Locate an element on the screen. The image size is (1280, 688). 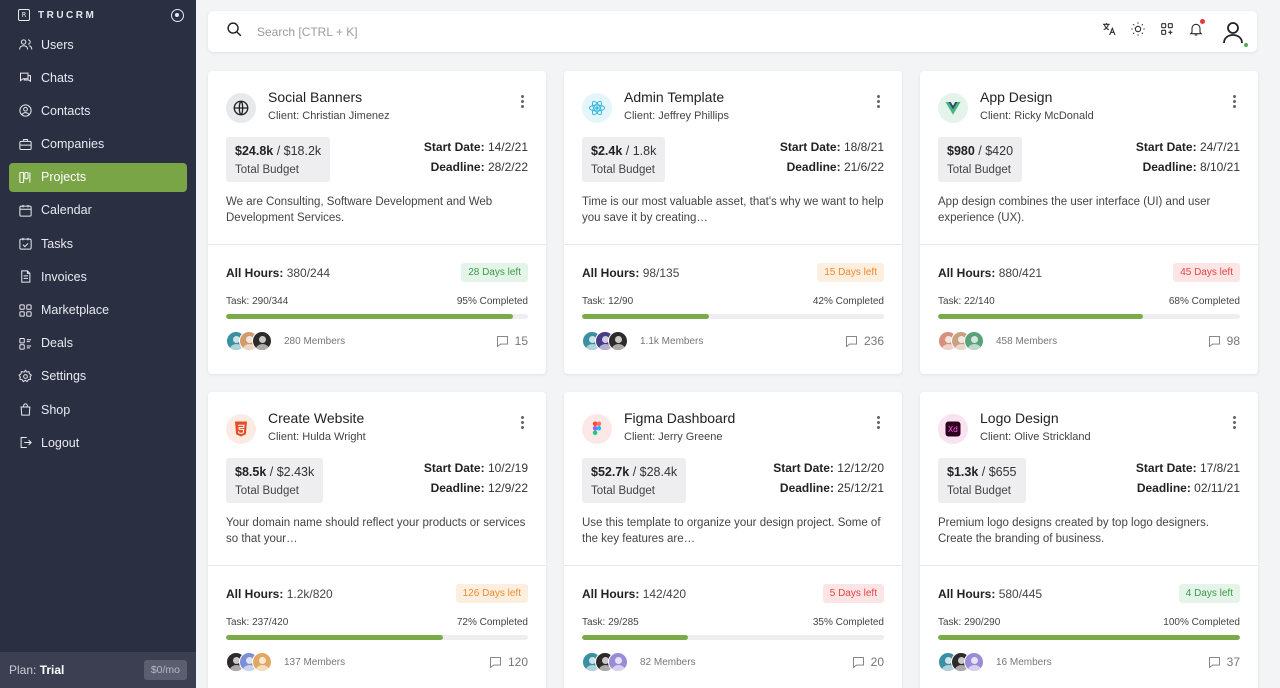
sidebar-item-logout: Logout is located at coordinates (98, 442).